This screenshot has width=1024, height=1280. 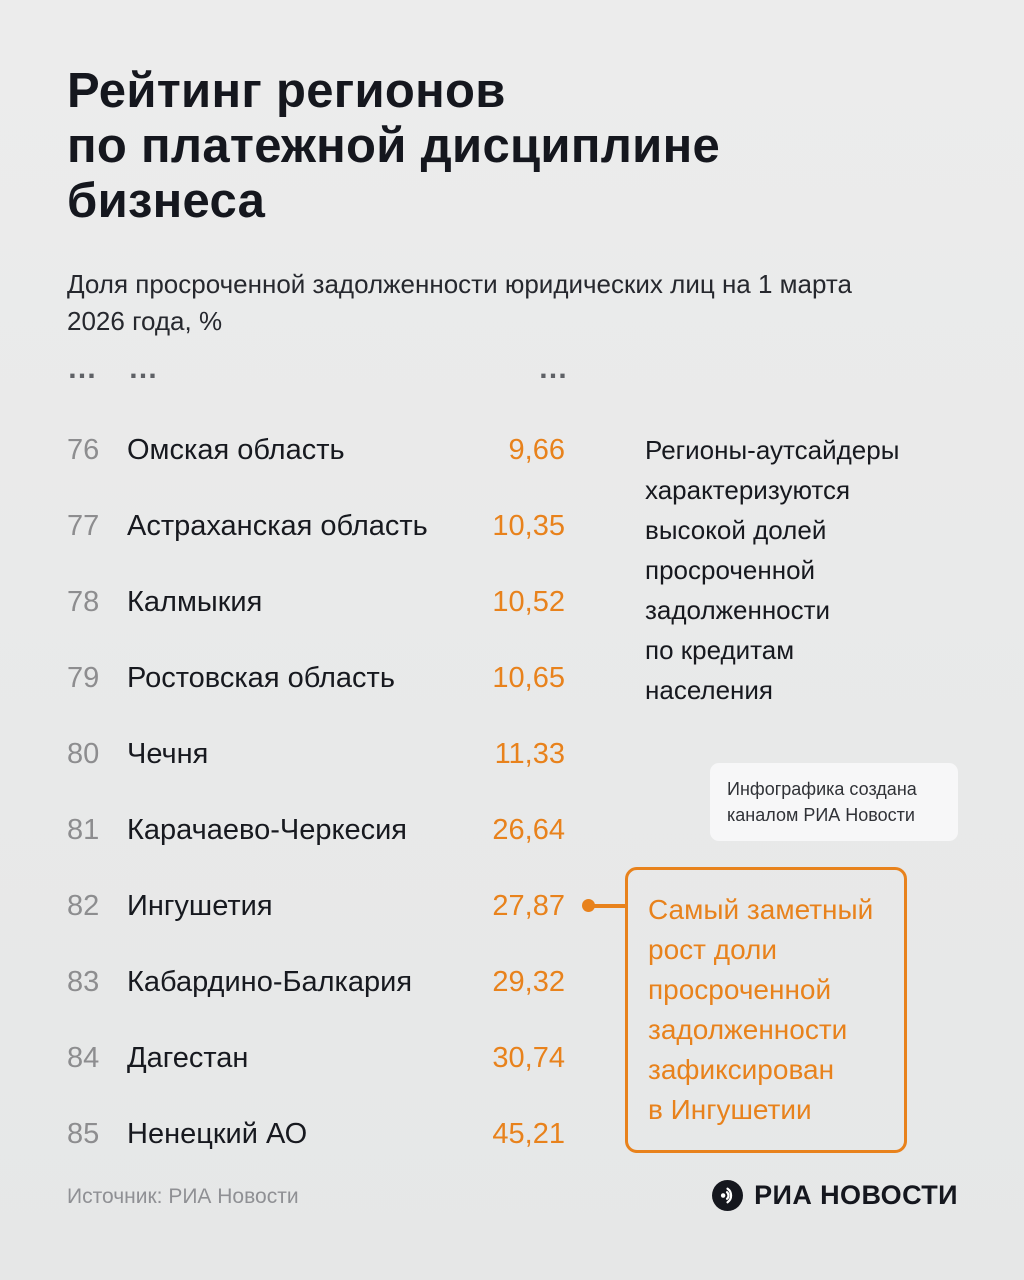 I want to click on value-cell: 27,87, so click(x=528, y=905).